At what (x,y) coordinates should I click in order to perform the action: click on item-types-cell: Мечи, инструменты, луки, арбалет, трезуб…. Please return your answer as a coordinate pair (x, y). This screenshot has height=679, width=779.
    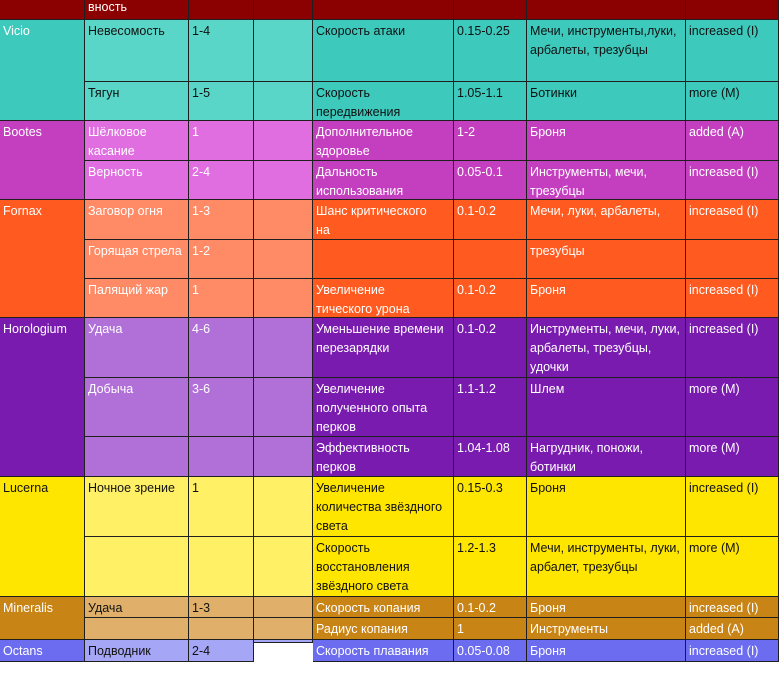
    Looking at the image, I should click on (606, 567).